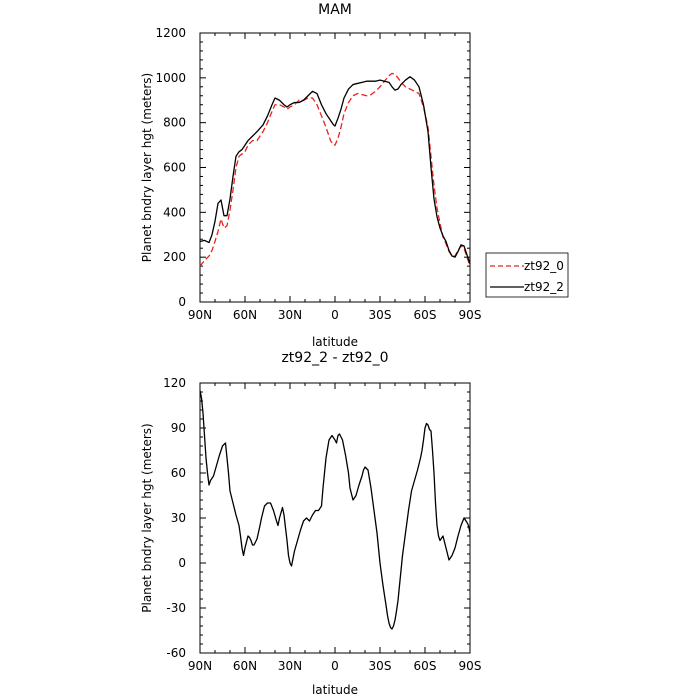  What do you see at coordinates (290, 315) in the screenshot?
I see `top-x-tick-label: 30N` at bounding box center [290, 315].